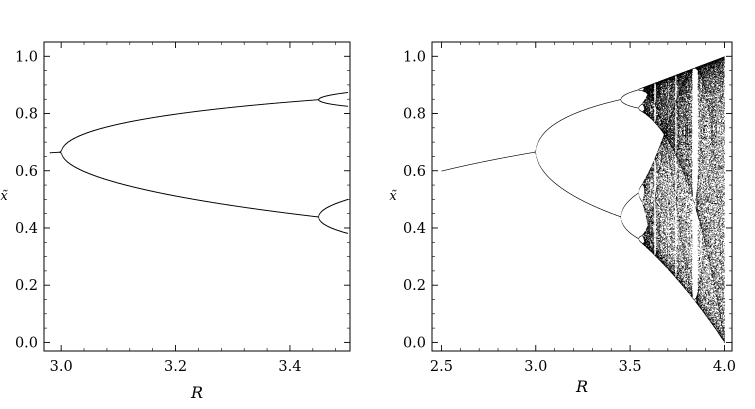 The image size is (755, 409). Describe the element at coordinates (393, 196) in the screenshot. I see `y-axis-label-right: x̃` at that location.